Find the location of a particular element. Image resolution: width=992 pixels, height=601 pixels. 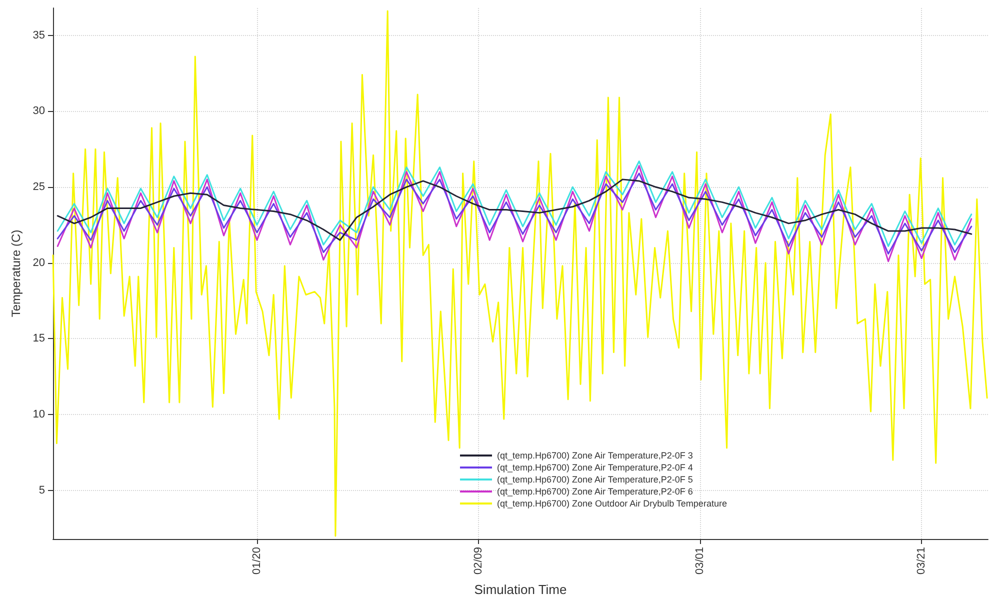

x-tick-label: 03/21 is located at coordinates (922, 561).